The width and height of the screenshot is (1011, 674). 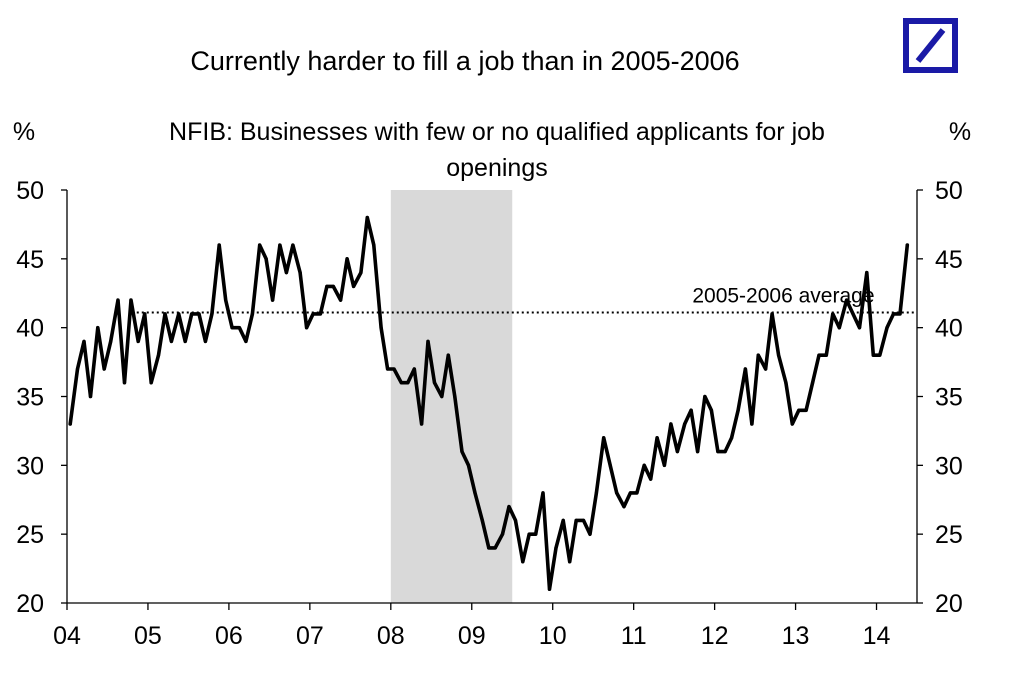 I want to click on y-tick-label-right: 30, so click(x=949, y=466).